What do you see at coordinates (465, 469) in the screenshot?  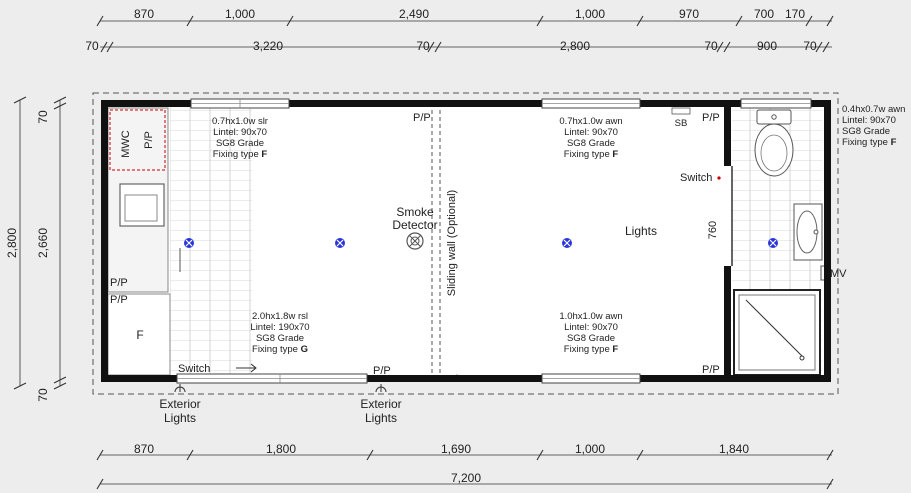 I see `bottom-dimensions` at bounding box center [465, 469].